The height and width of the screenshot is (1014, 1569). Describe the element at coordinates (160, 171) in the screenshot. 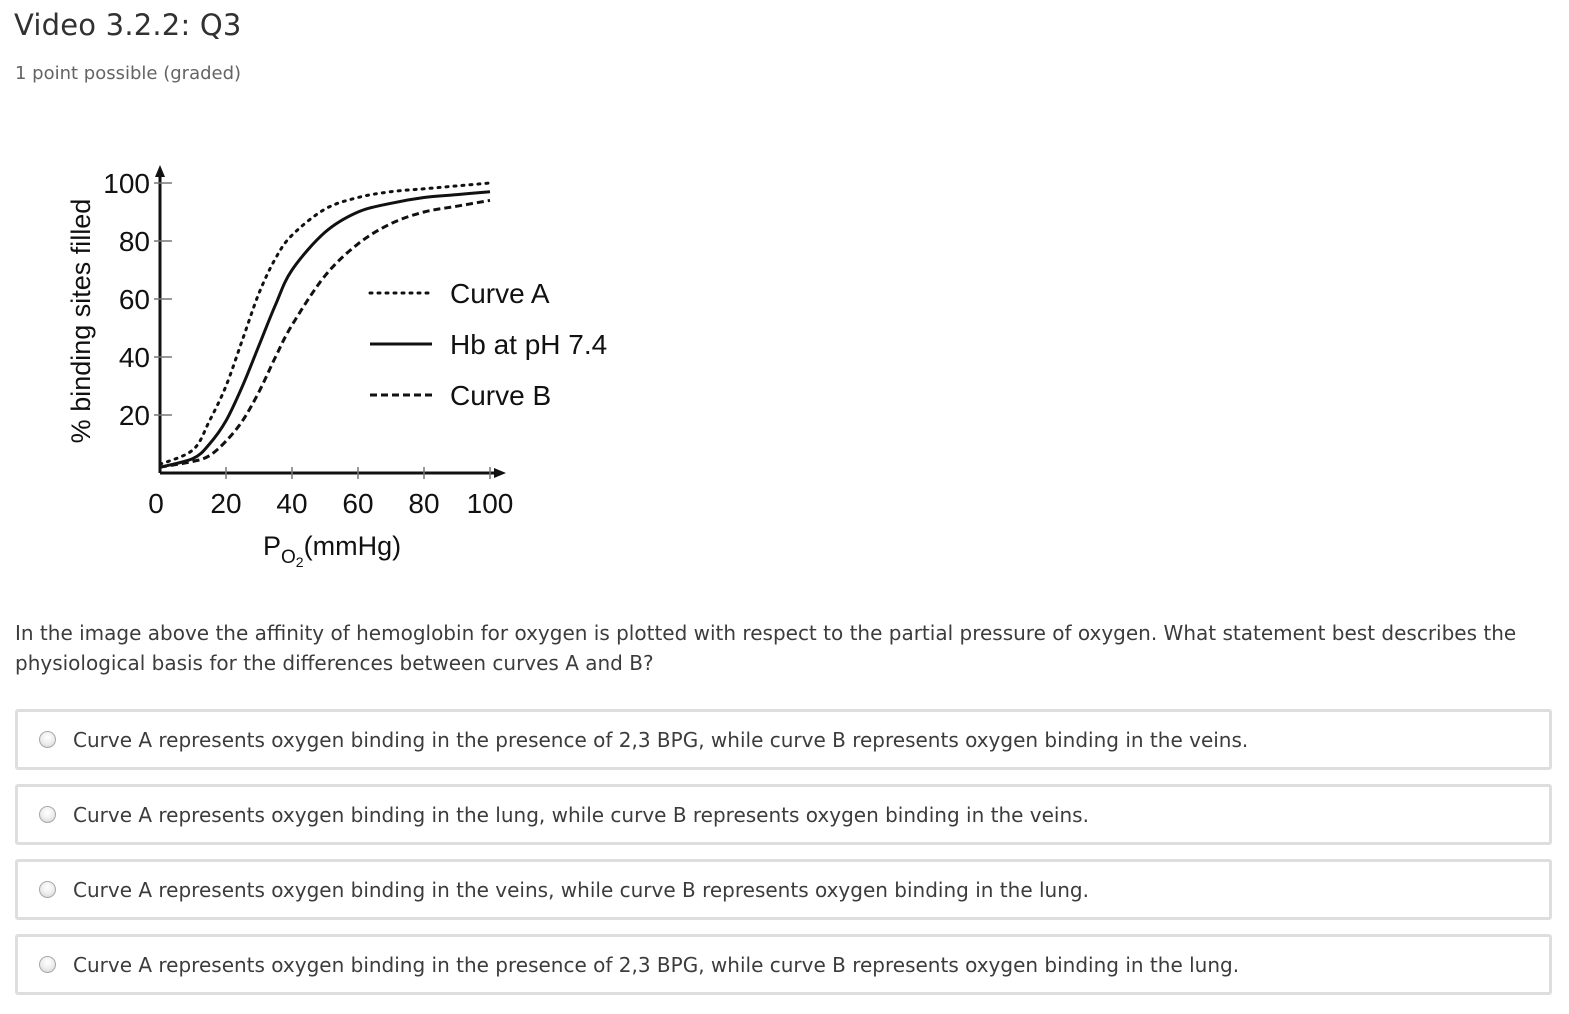

I see `y-axis-arrow` at that location.